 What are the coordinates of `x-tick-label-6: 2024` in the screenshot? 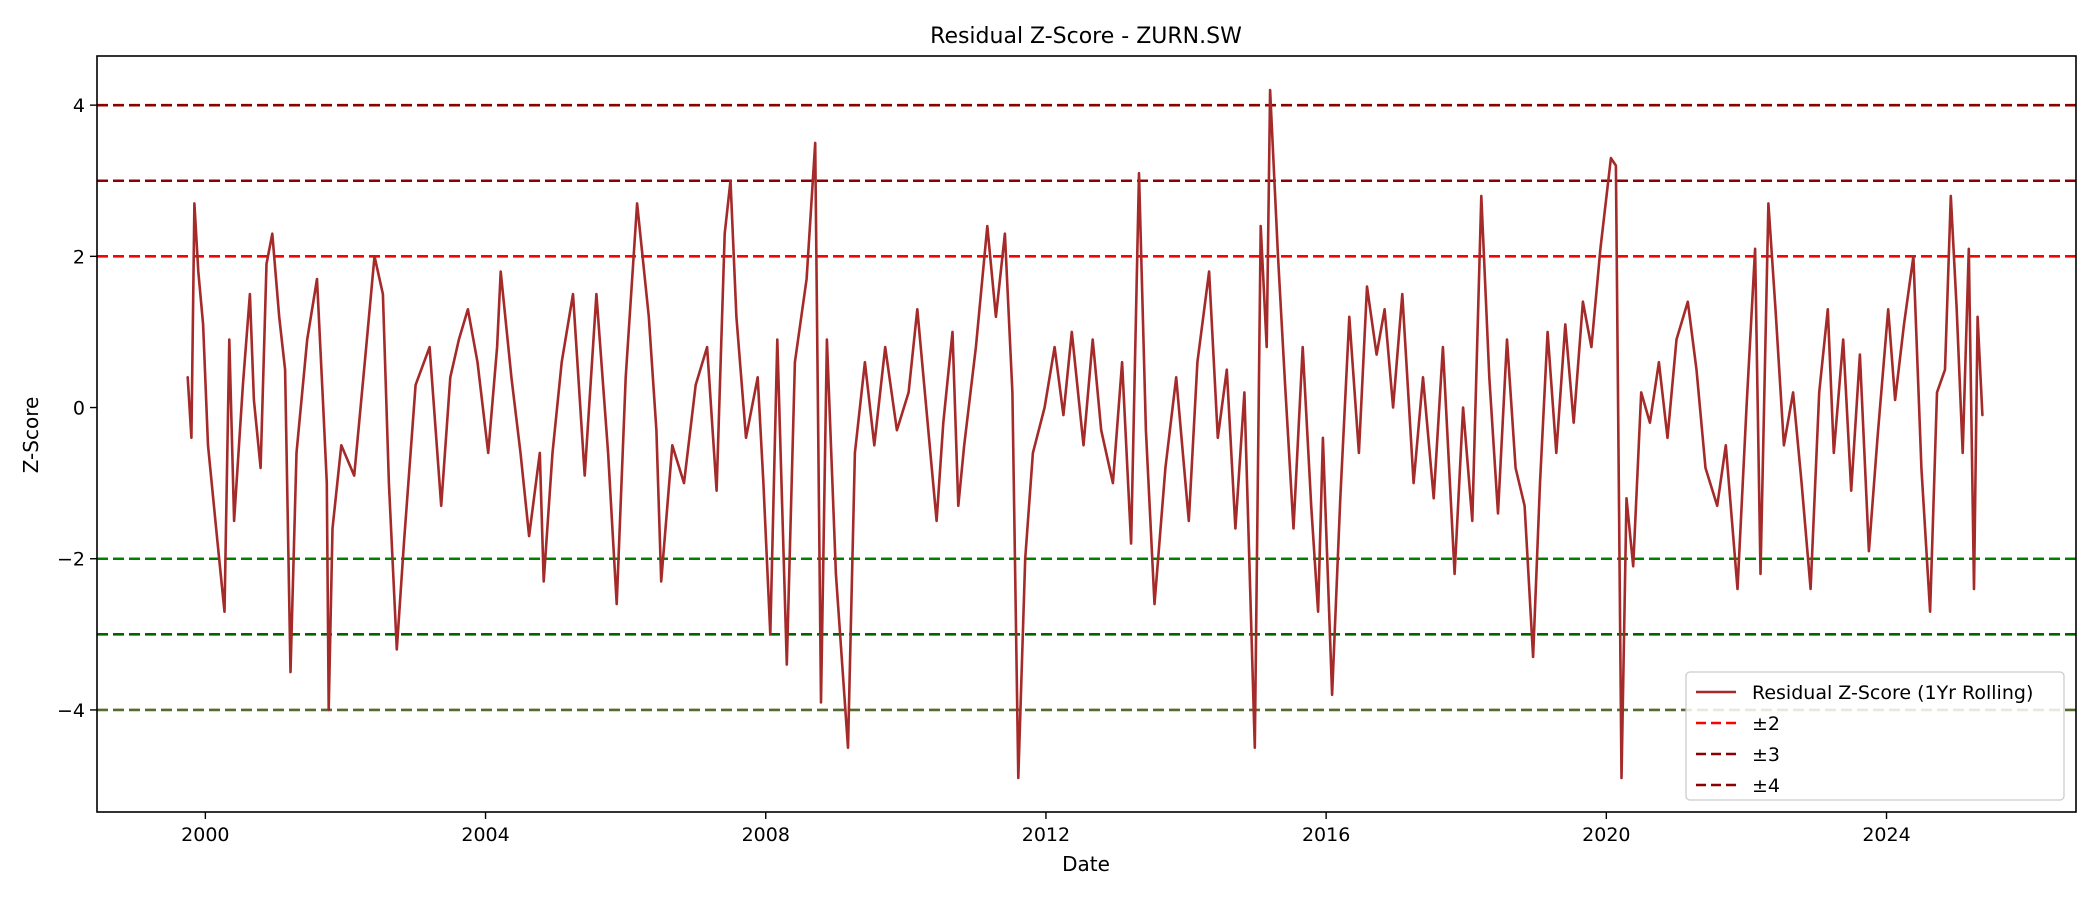 It's located at (1886, 835).